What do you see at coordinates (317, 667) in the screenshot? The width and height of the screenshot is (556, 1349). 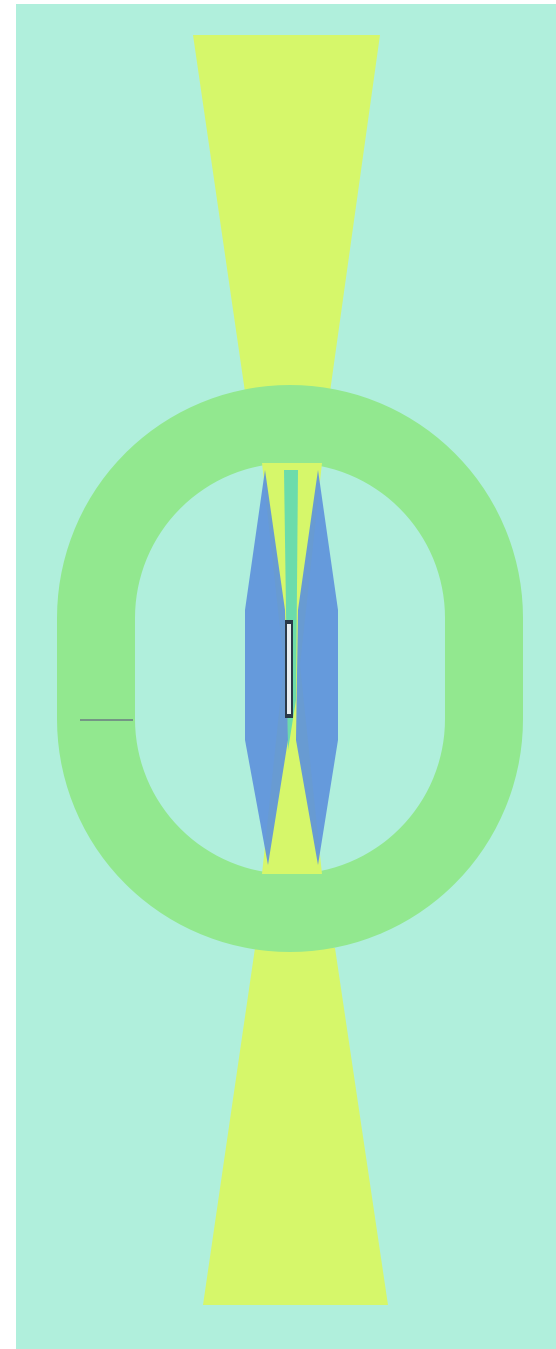 I see `blade-right` at bounding box center [317, 667].